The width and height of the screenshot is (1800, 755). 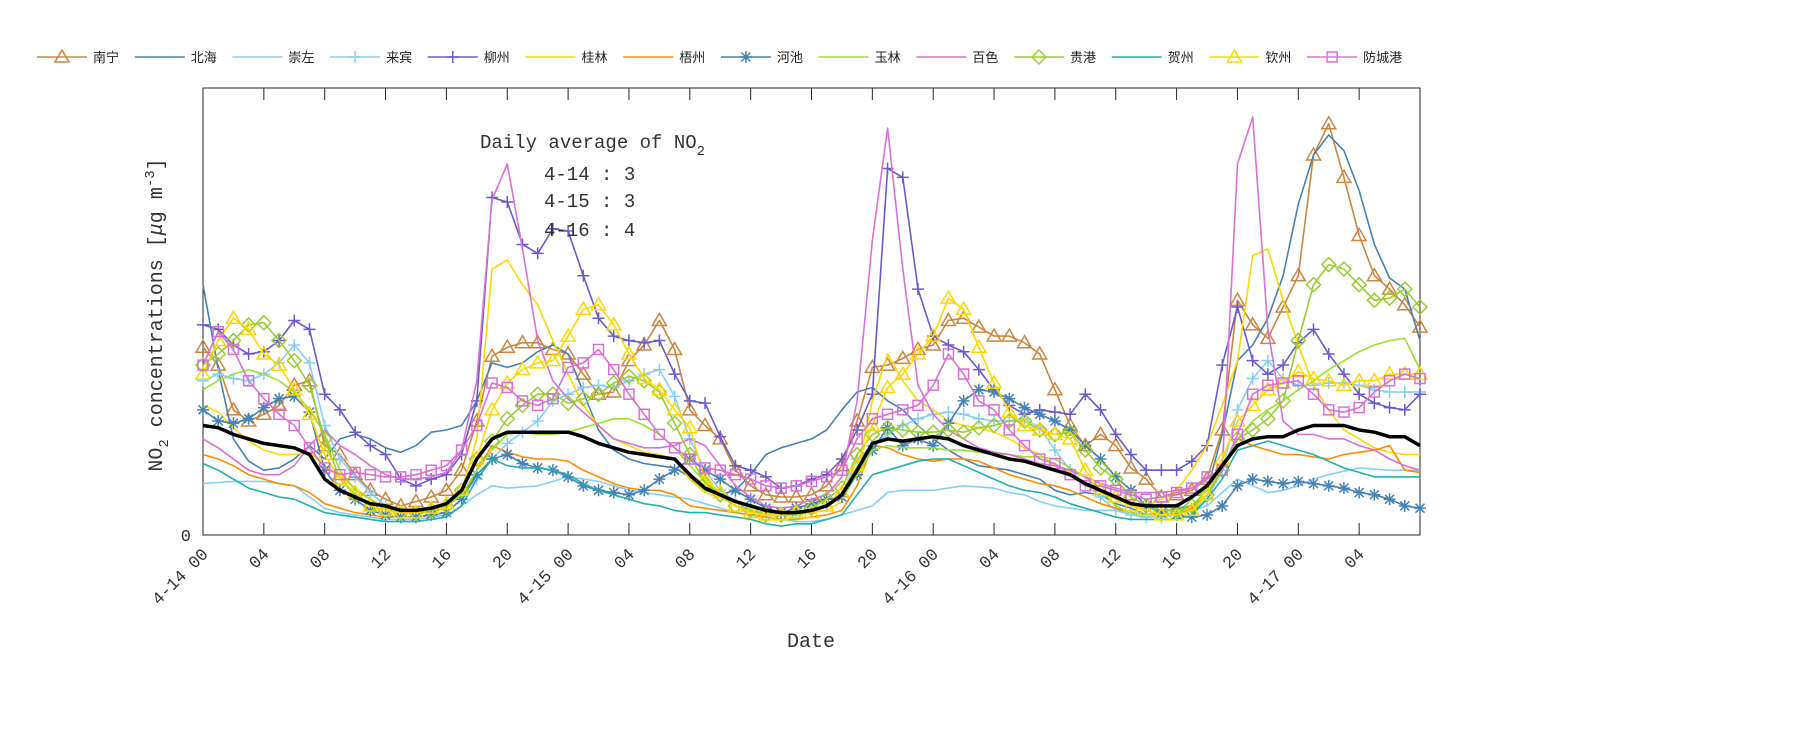 I want to click on legend-label: 河池, so click(x=790, y=58).